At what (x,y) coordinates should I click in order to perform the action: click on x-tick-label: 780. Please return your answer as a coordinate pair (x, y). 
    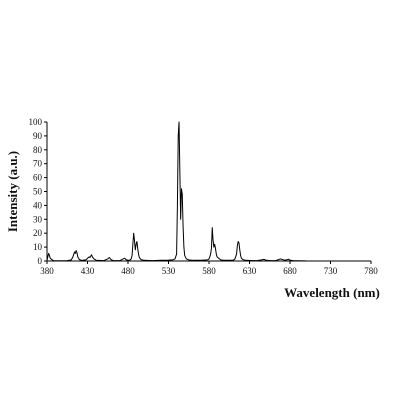
    Looking at the image, I should click on (371, 271).